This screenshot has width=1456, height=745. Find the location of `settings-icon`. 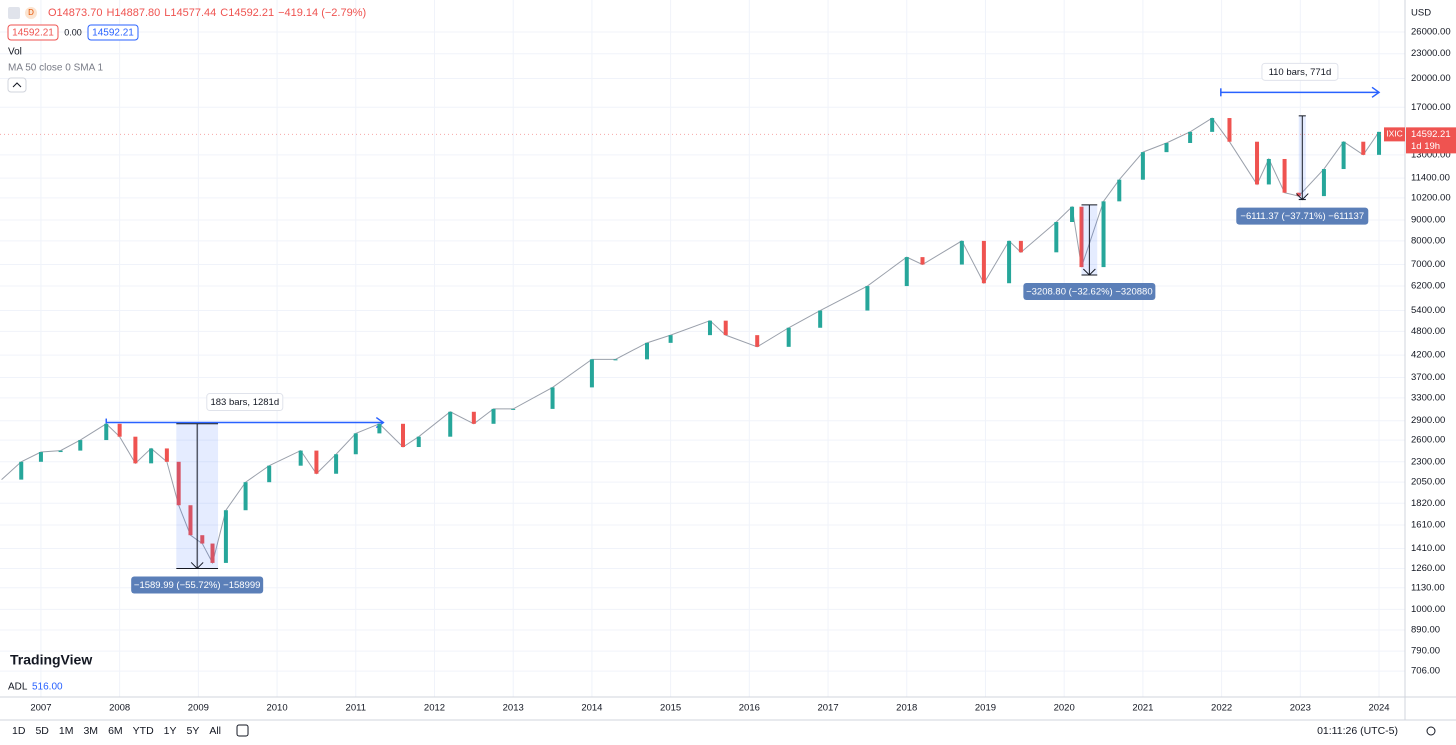

settings-icon is located at coordinates (1431, 731).